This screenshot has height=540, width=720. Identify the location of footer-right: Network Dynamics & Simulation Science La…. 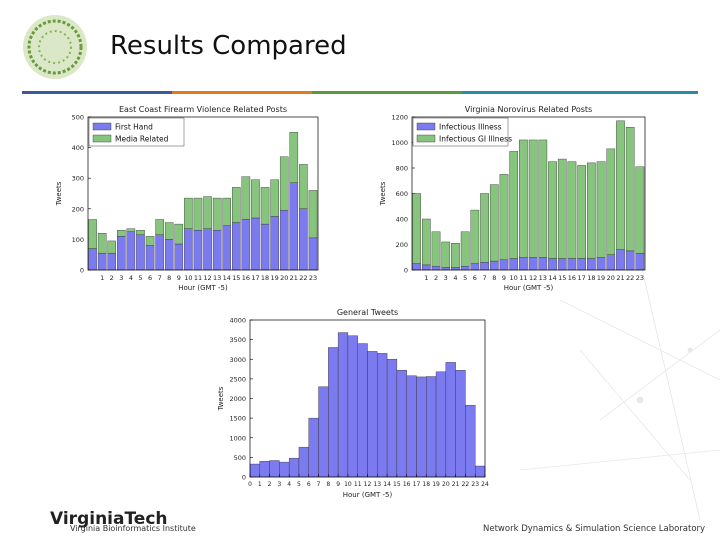
(594, 529).